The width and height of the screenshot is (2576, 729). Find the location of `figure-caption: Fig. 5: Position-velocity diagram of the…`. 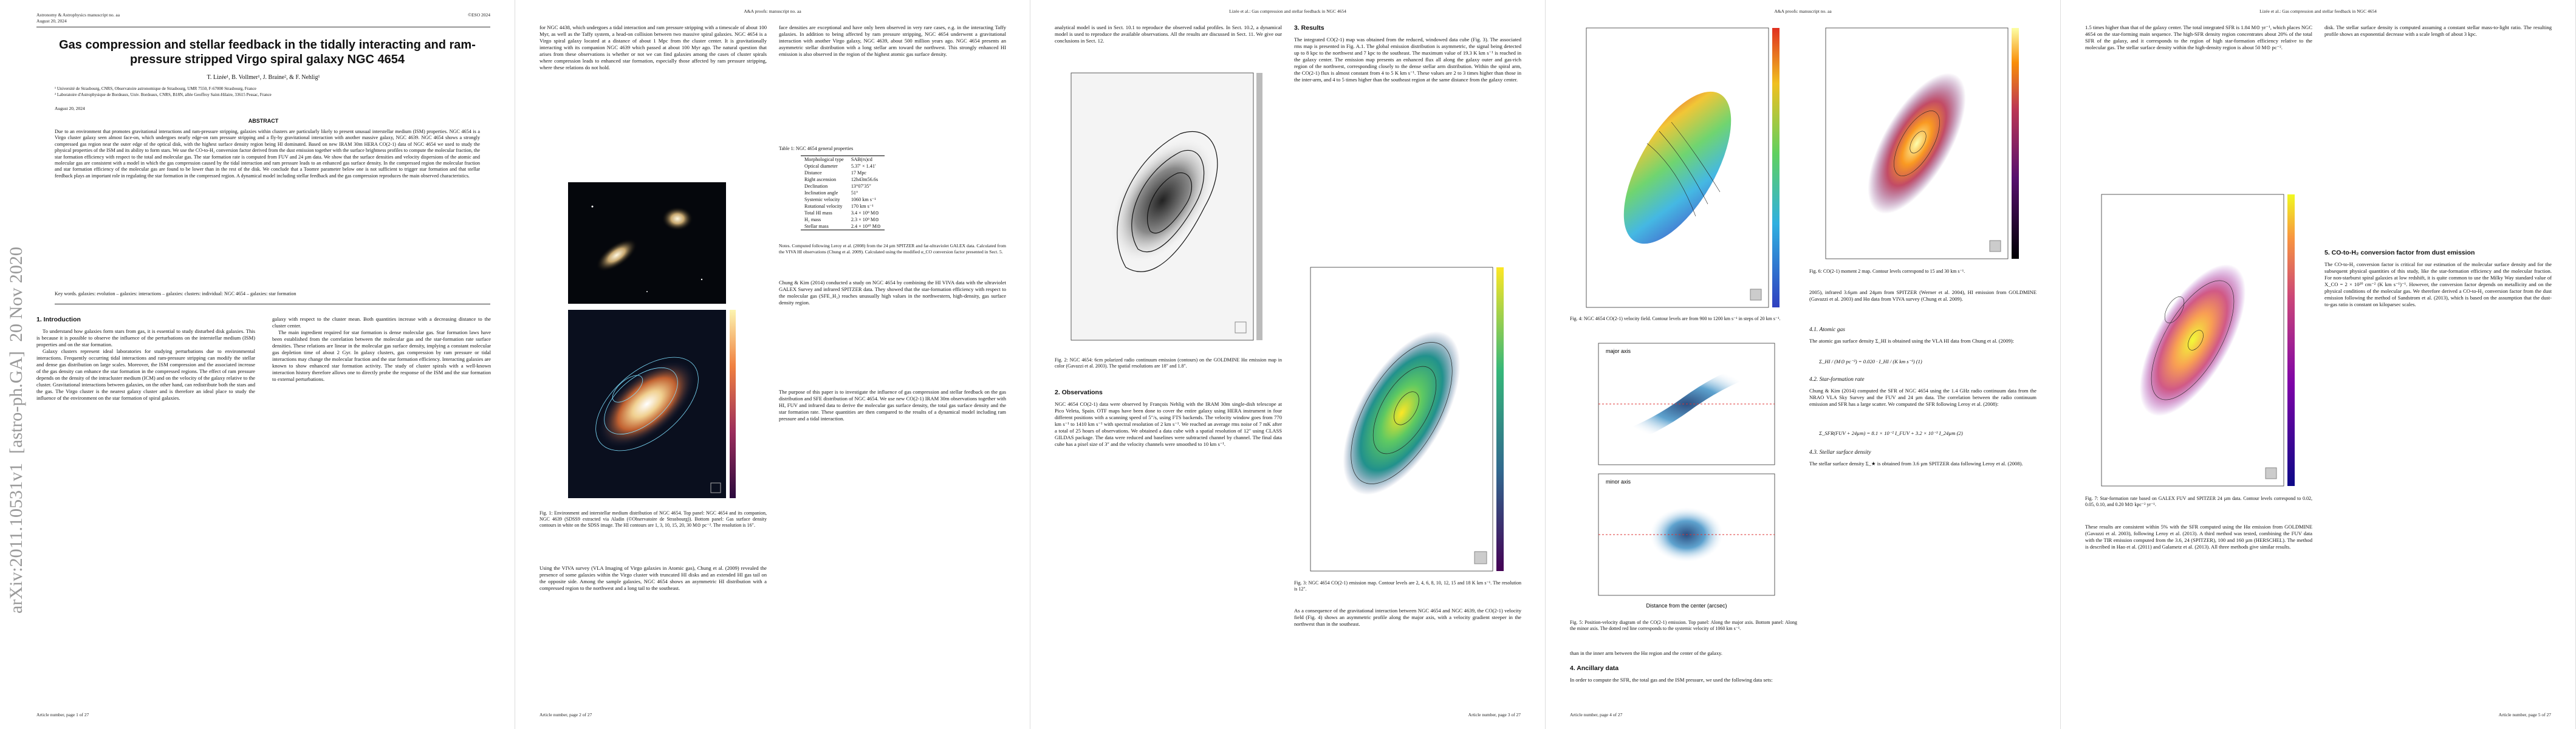

figure-caption: Fig. 5: Position-velocity diagram of the… is located at coordinates (1683, 625).